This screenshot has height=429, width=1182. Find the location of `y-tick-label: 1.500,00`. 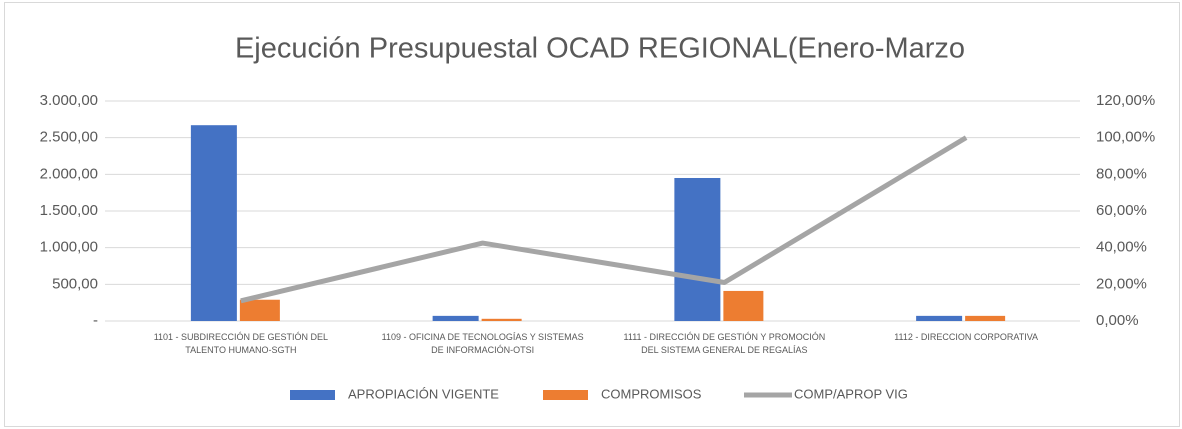

y-tick-label: 1.500,00 is located at coordinates (69, 210).